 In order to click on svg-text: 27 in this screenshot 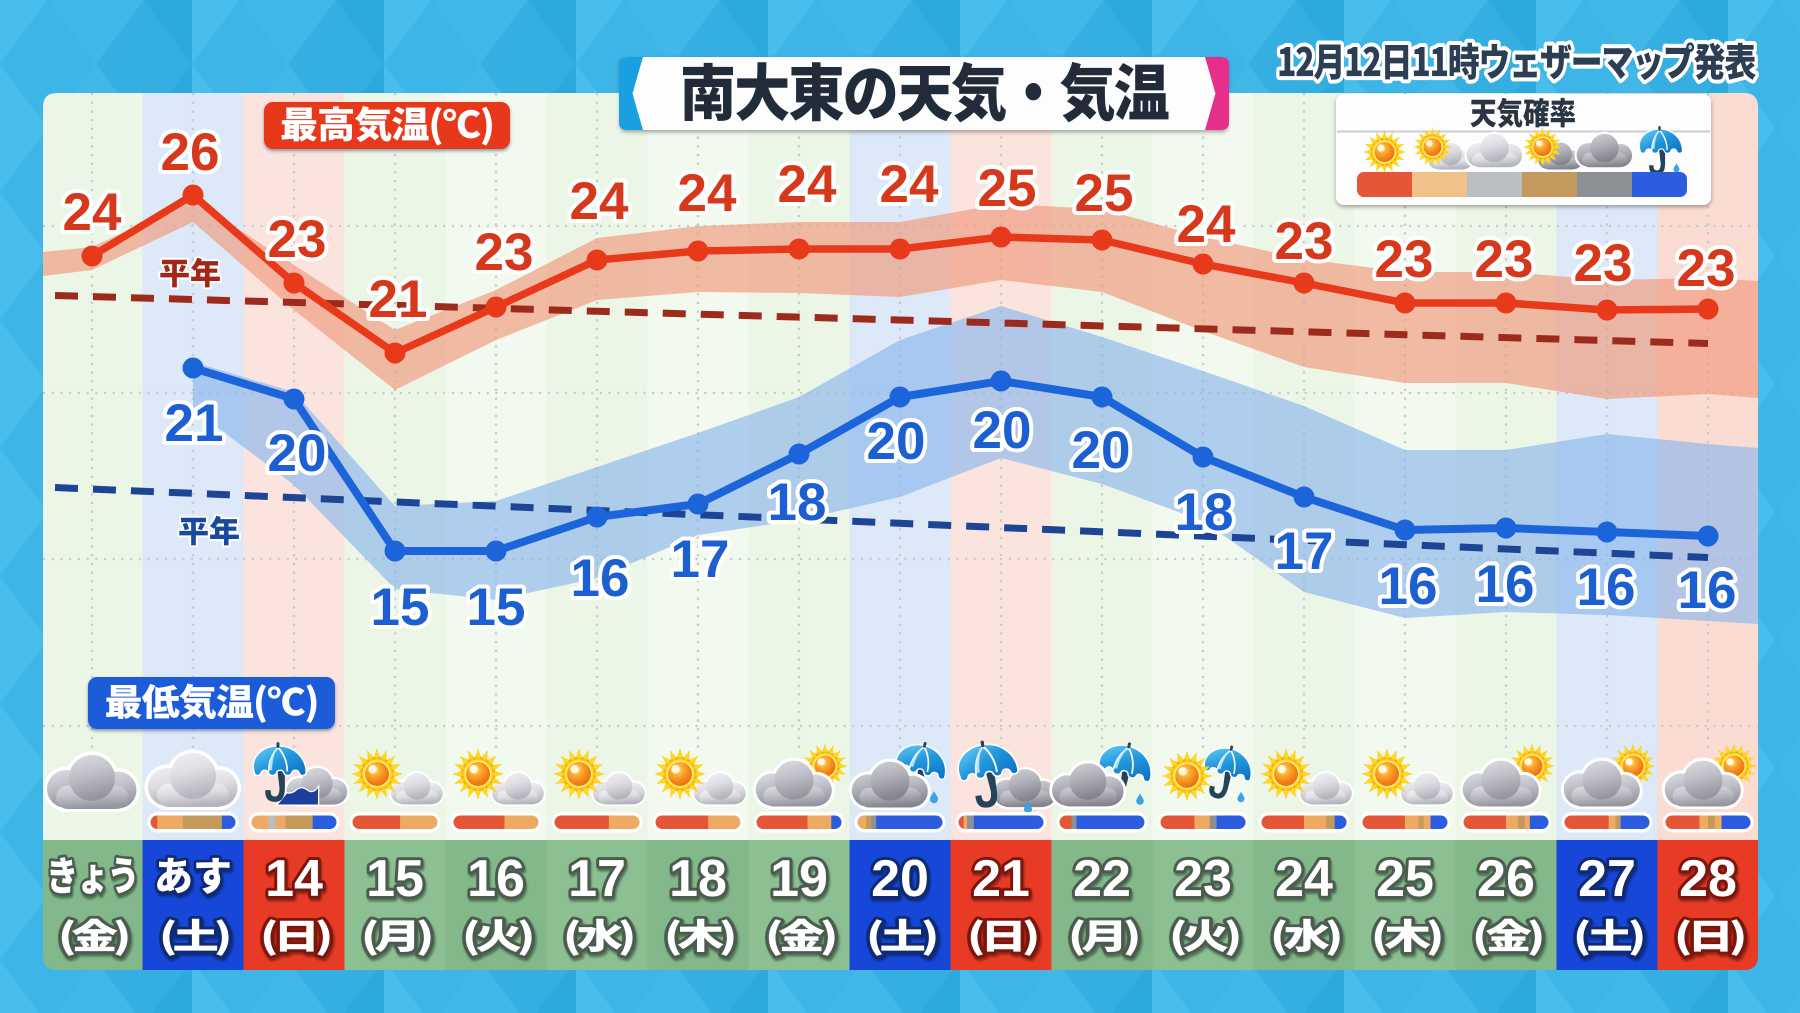, I will do `click(1607, 879)`.